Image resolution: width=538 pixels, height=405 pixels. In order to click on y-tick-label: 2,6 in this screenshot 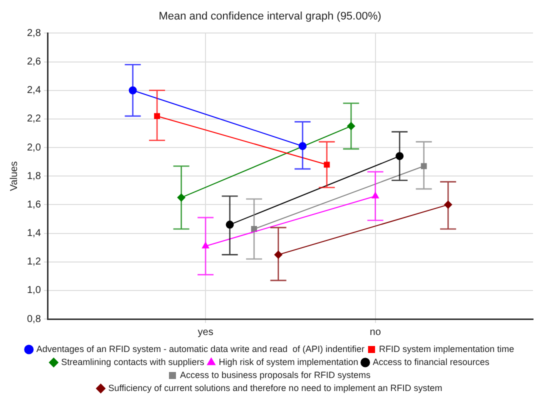, I will do `click(34, 62)`.